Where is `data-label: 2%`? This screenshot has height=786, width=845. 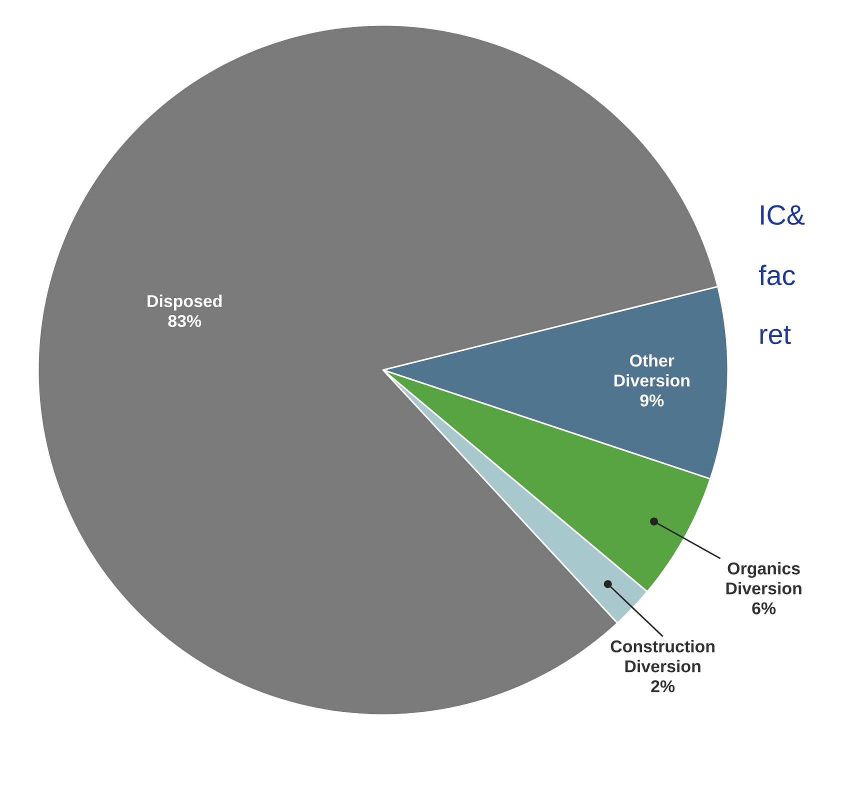 data-label: 2% is located at coordinates (663, 686).